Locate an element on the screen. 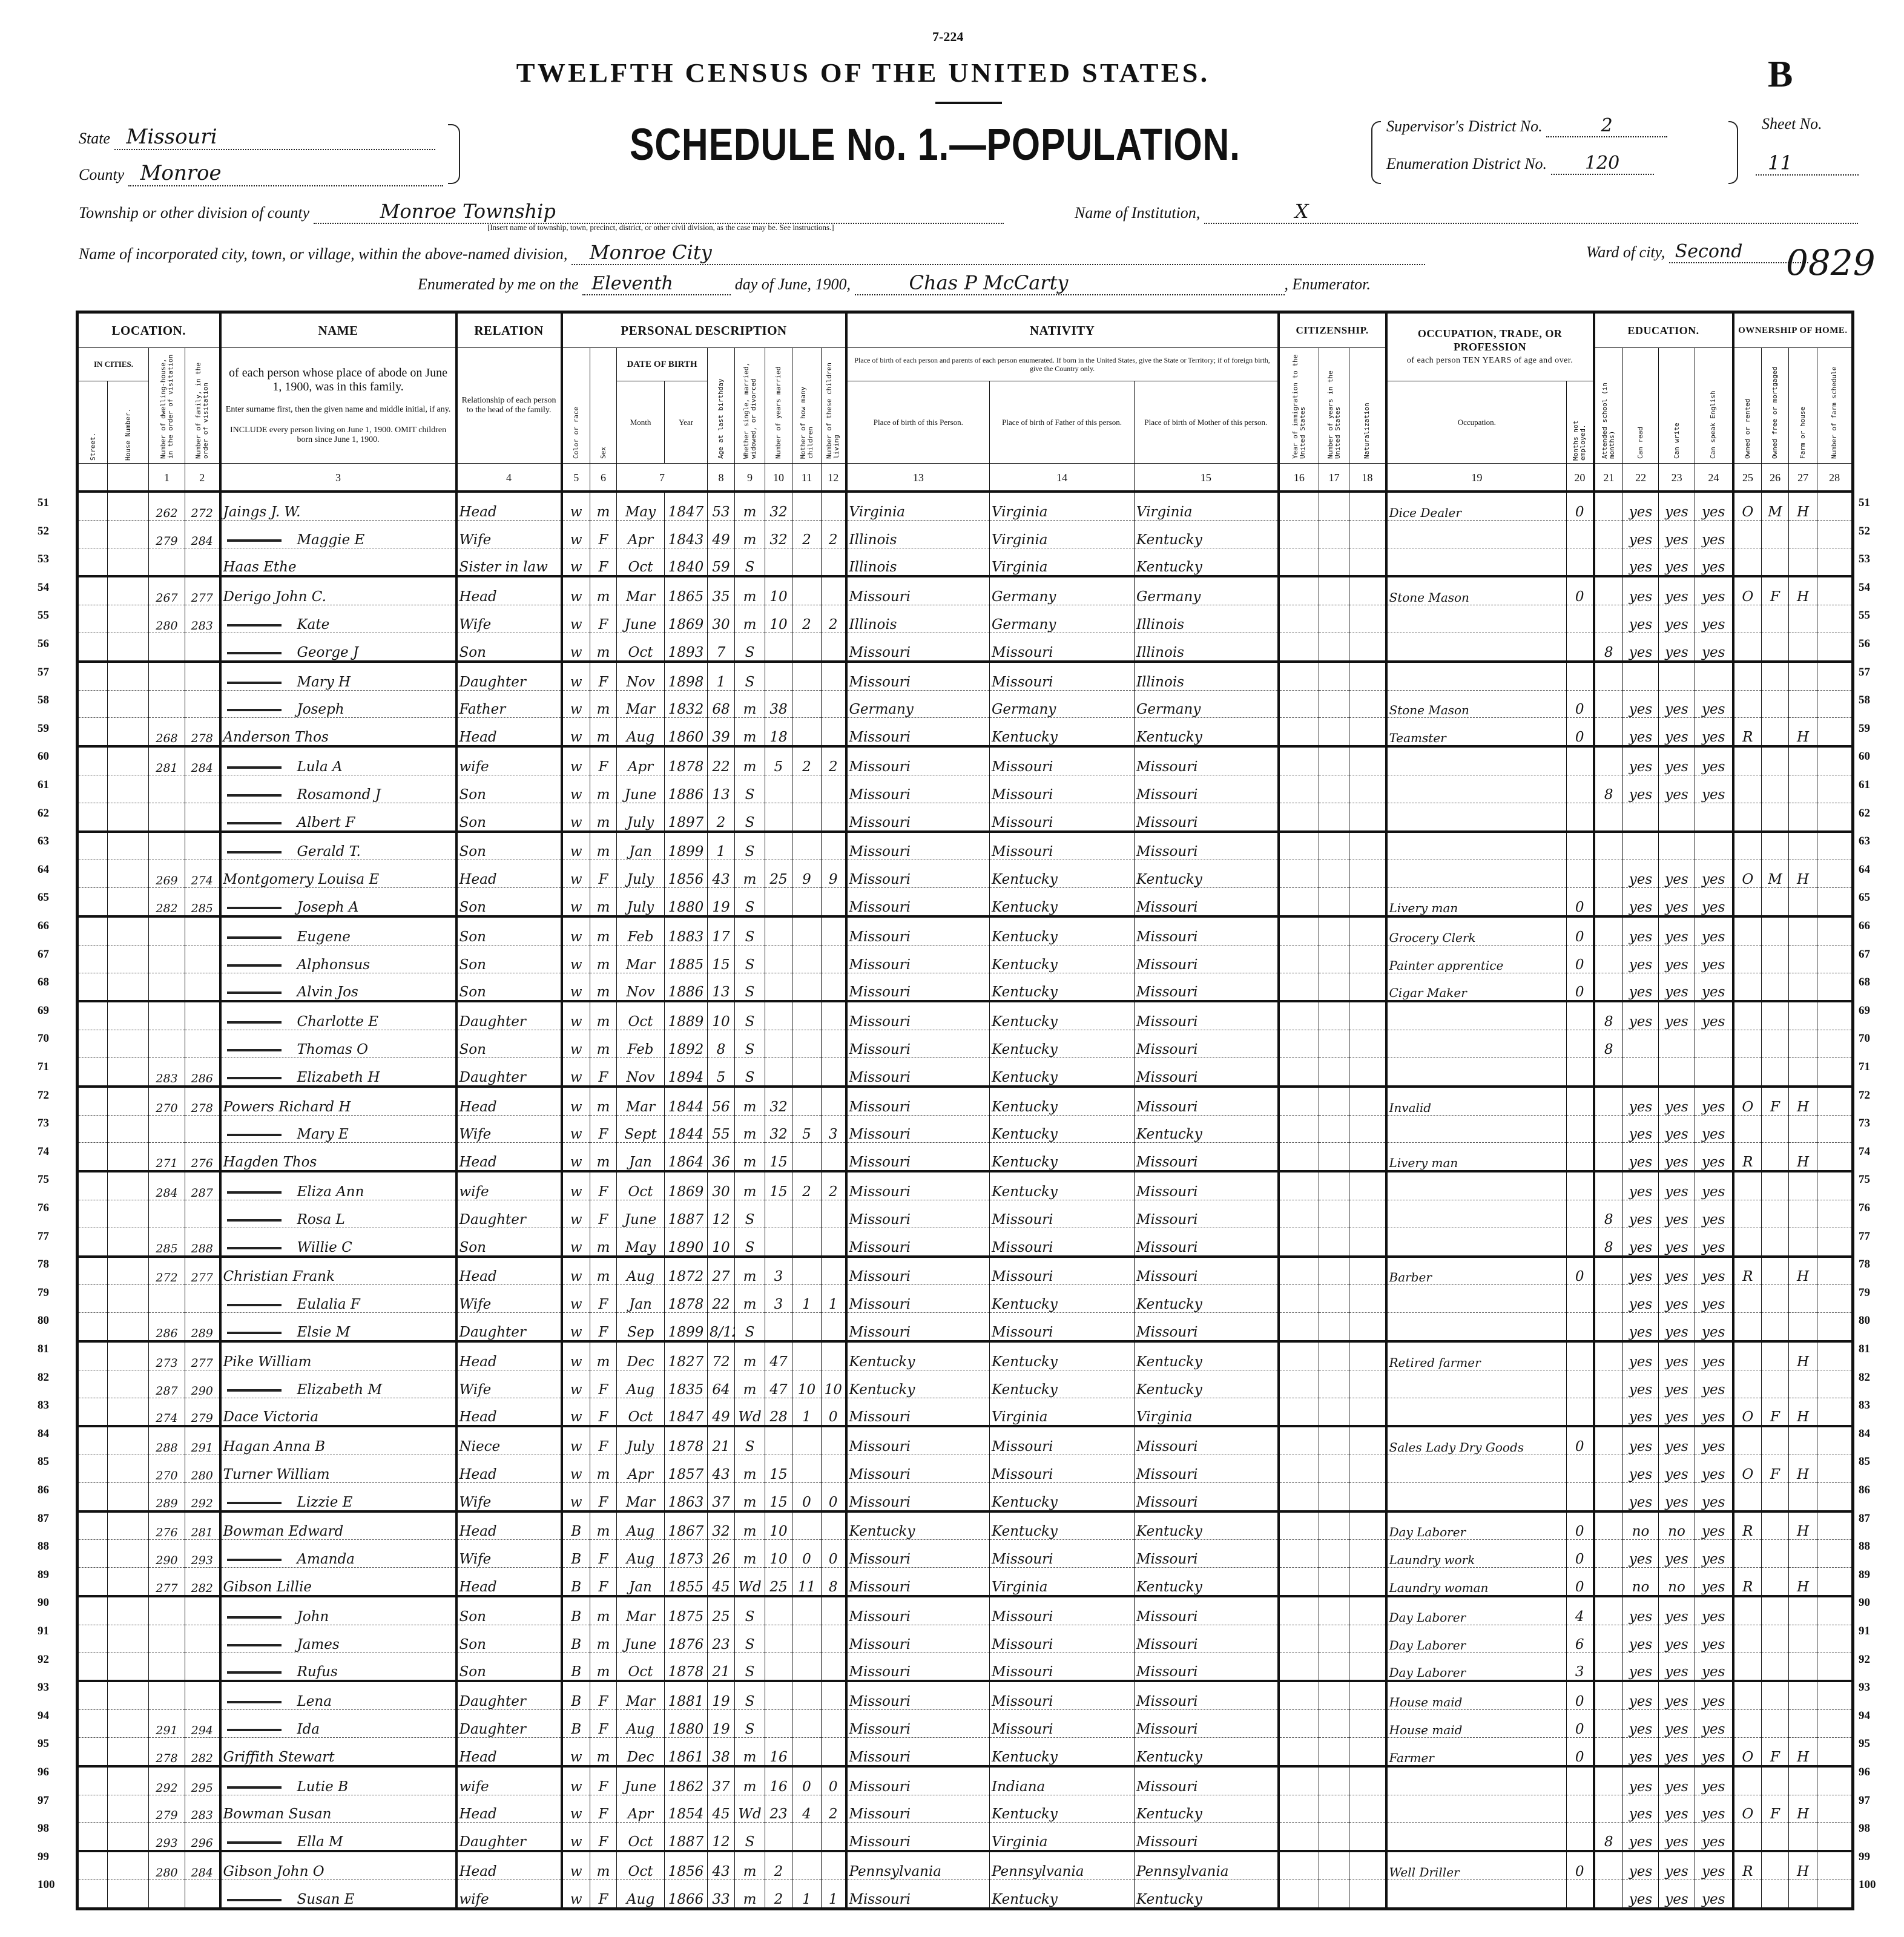 The image size is (1904, 1937). birth-year-cell: 1893 is located at coordinates (686, 648).